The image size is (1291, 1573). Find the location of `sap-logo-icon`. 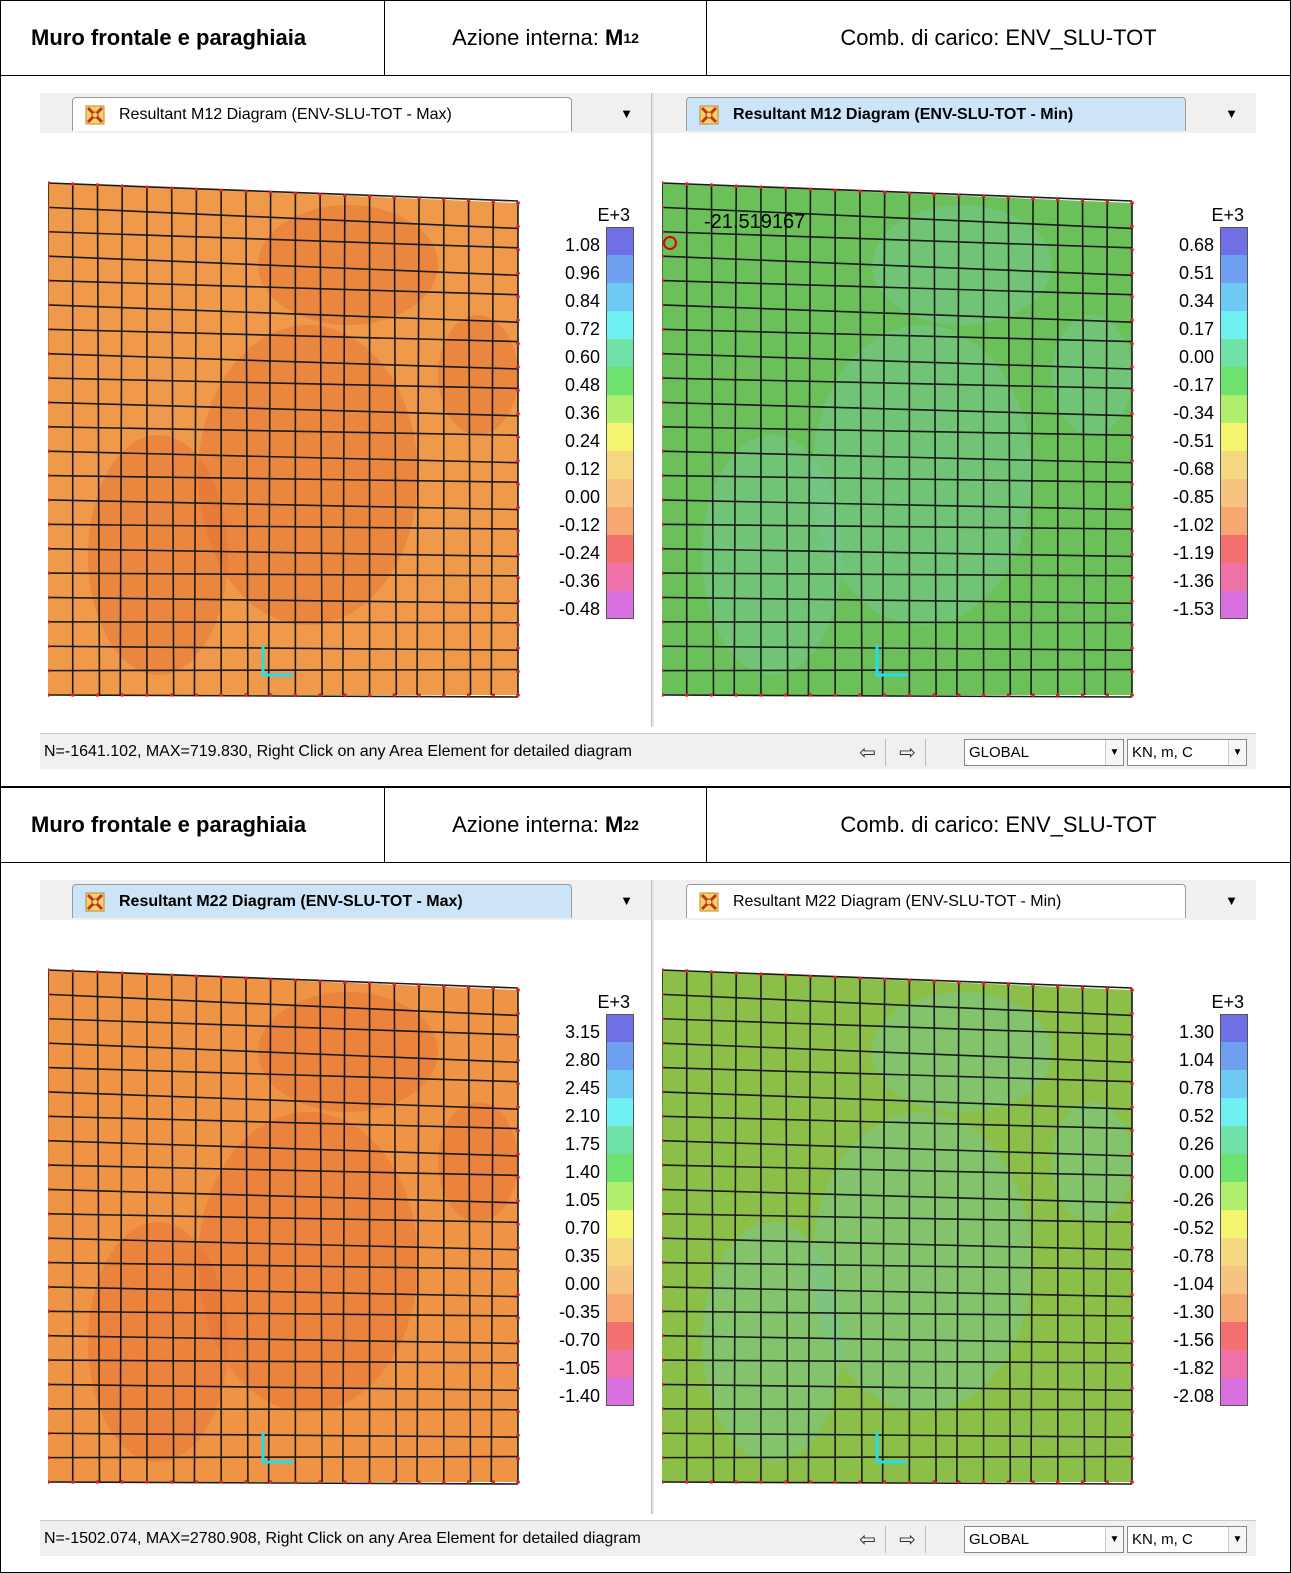

sap-logo-icon is located at coordinates (709, 114).